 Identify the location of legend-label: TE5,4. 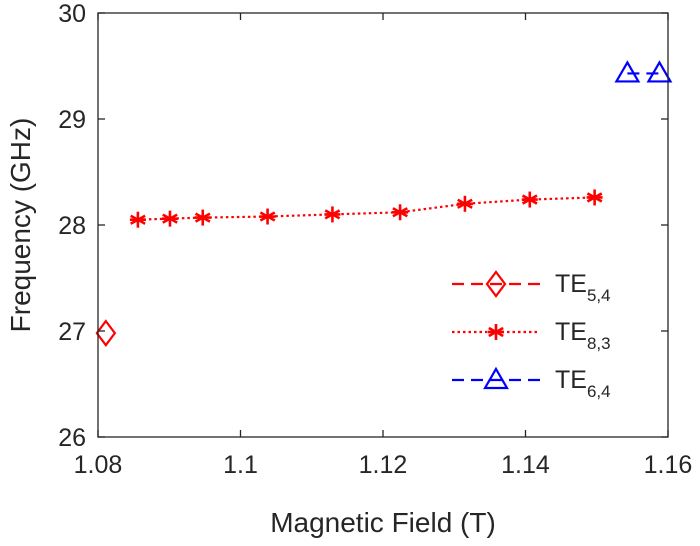
(583, 287).